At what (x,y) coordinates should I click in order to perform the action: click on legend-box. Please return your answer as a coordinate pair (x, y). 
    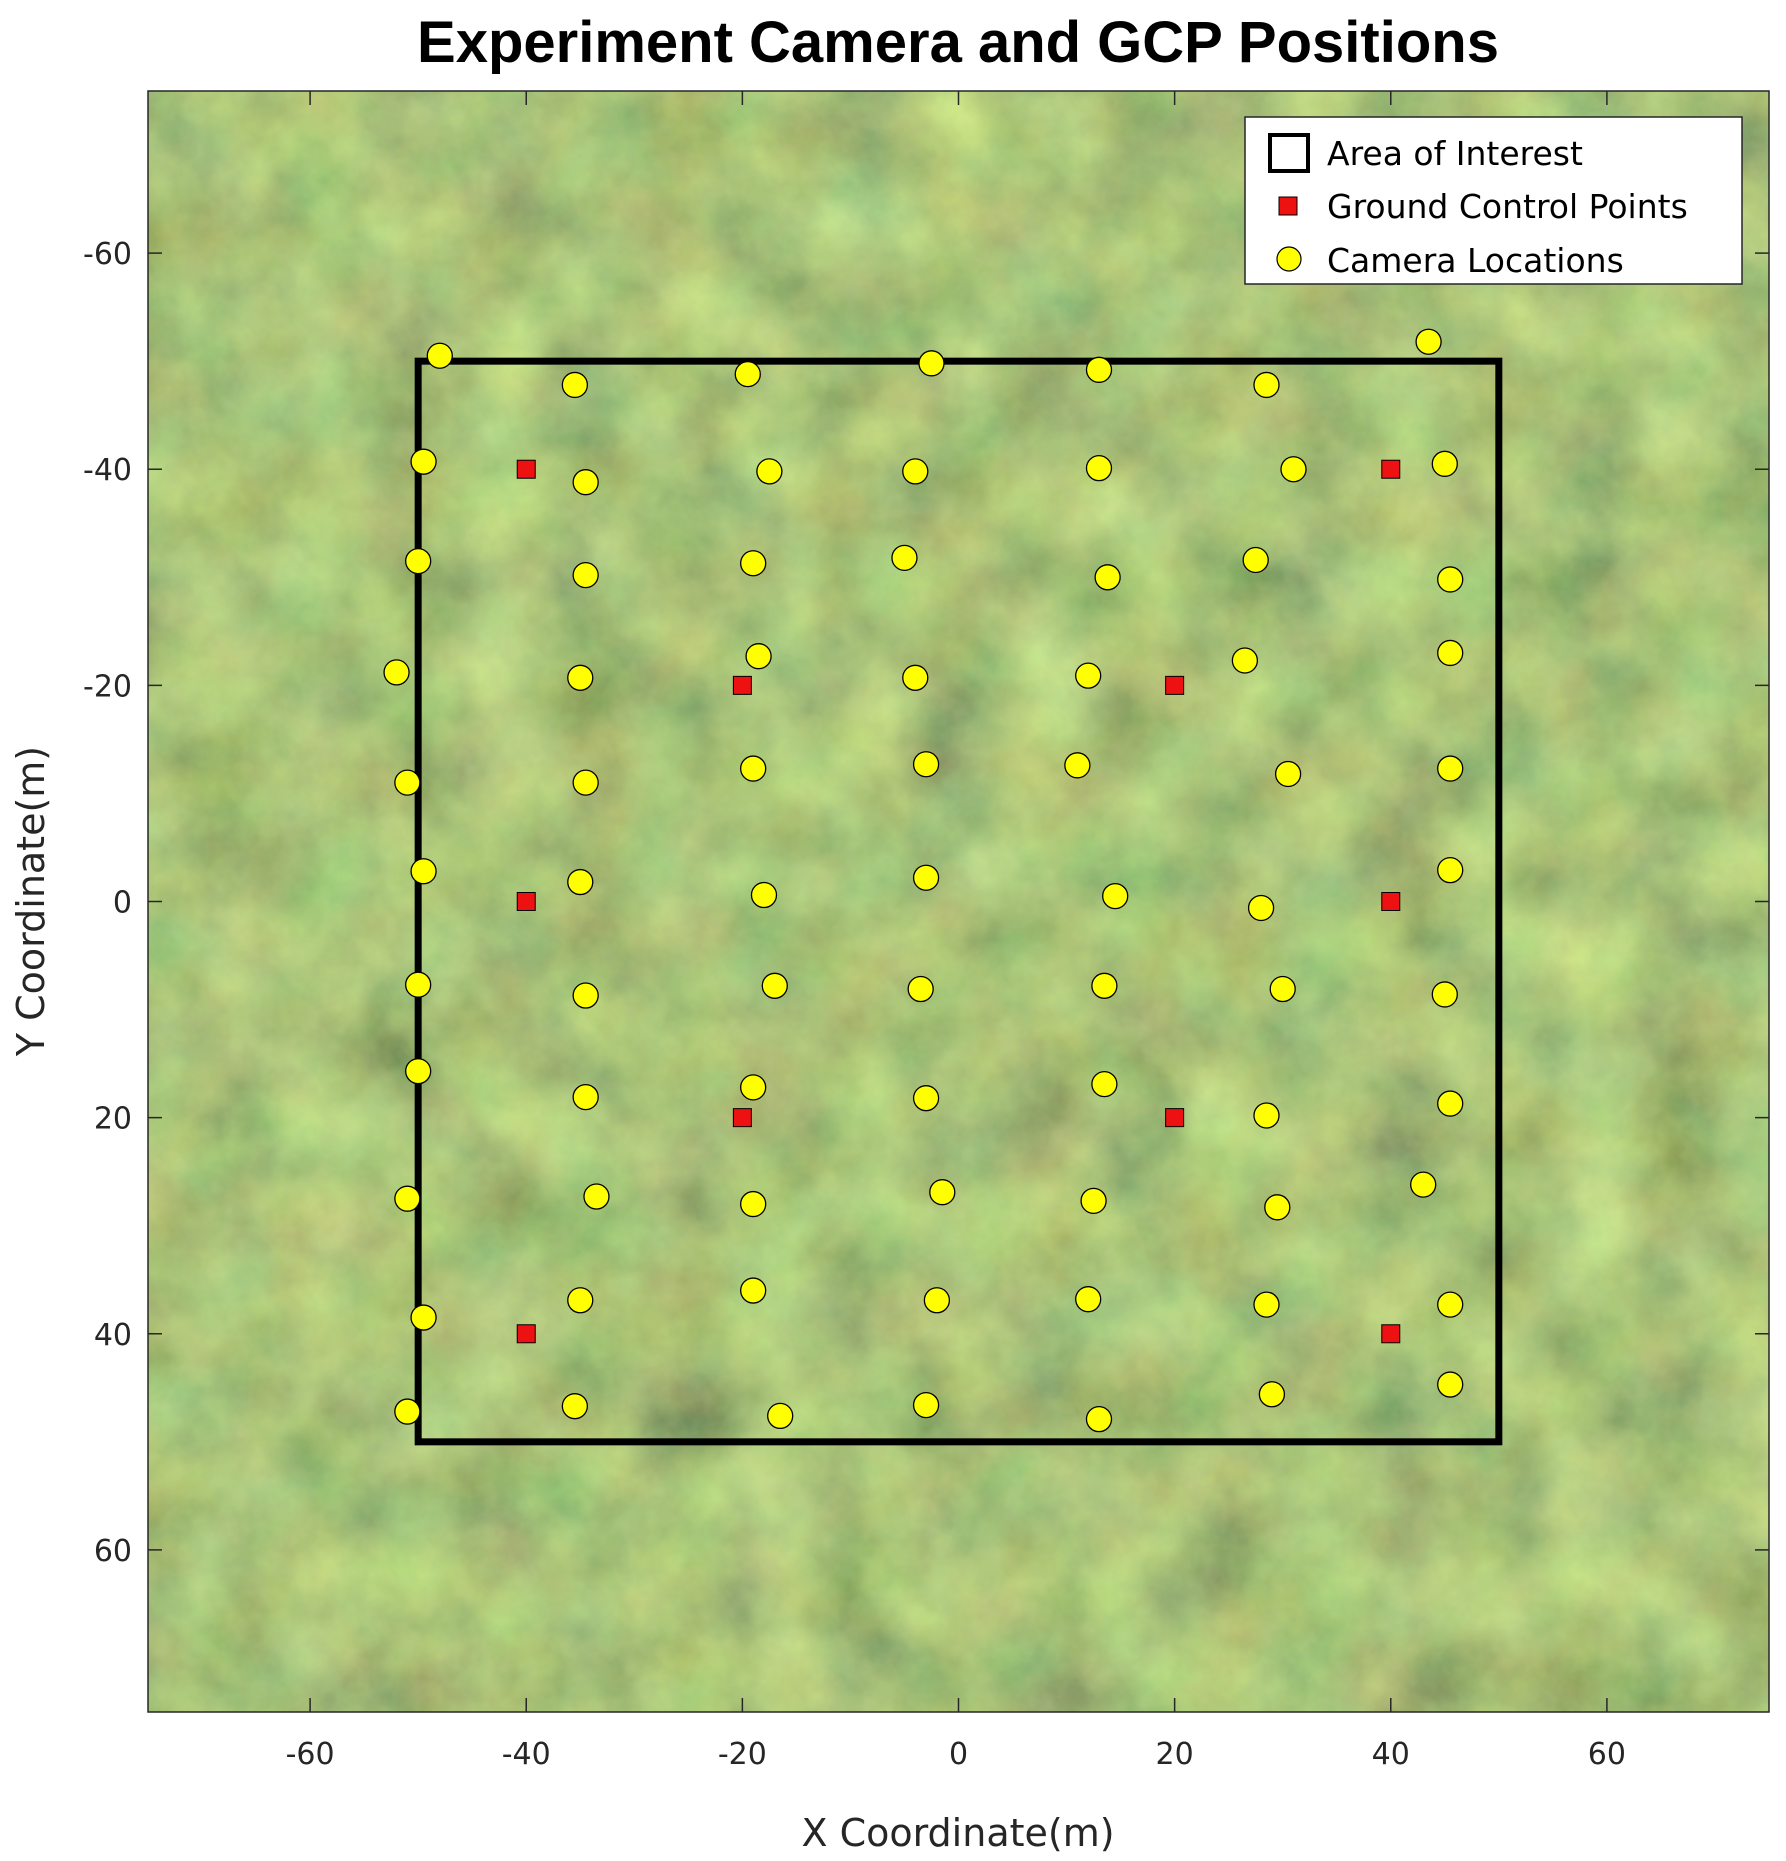
    Looking at the image, I should click on (1493, 200).